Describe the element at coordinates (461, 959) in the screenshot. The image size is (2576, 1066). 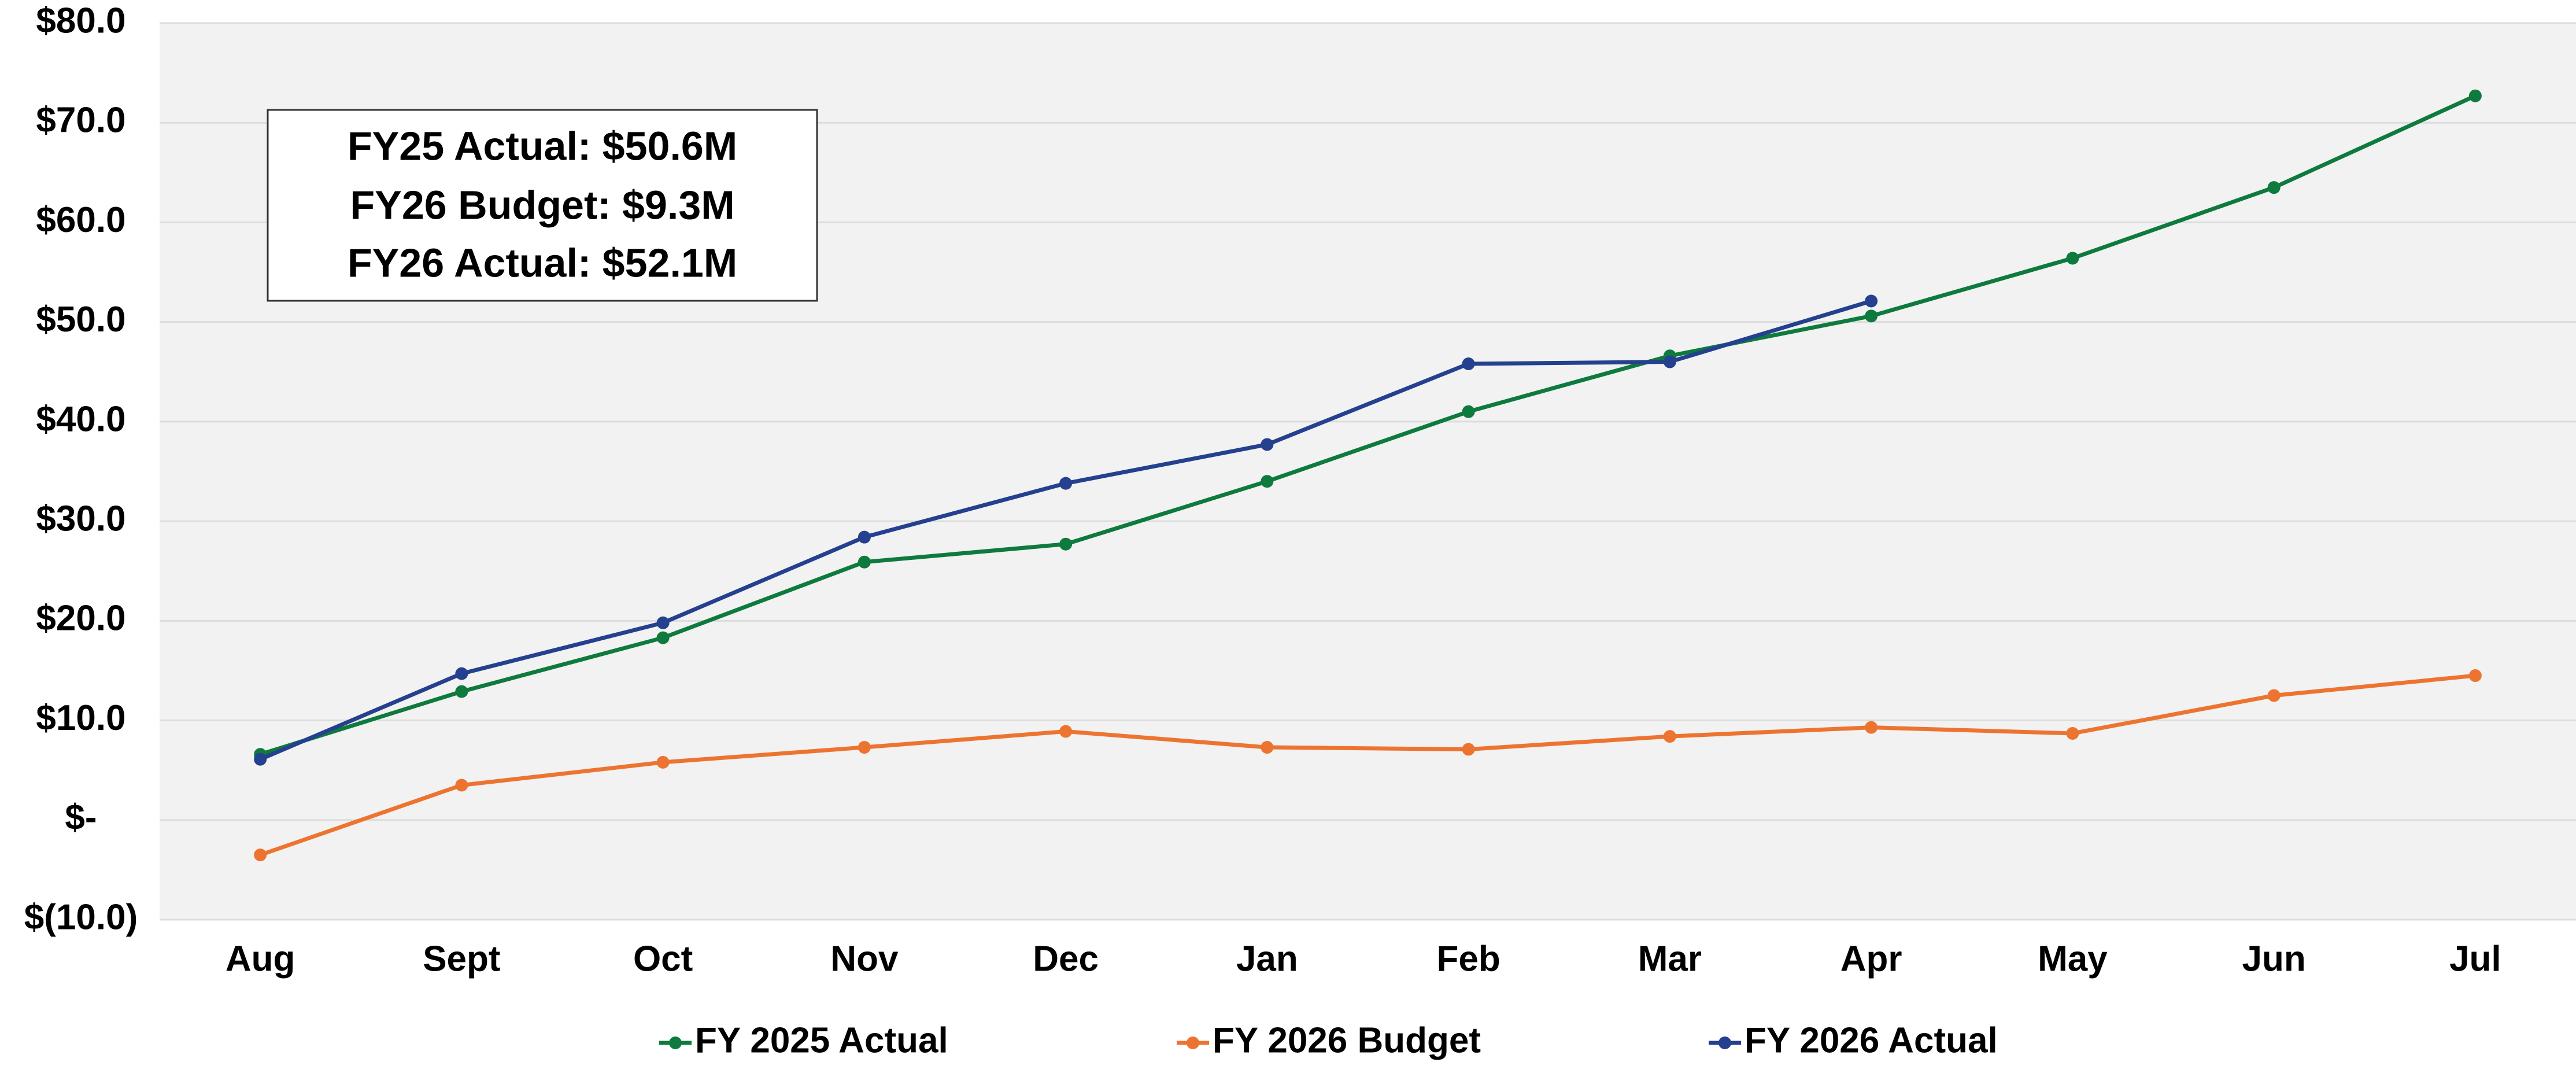
I see `x-tick-label: Sept` at that location.